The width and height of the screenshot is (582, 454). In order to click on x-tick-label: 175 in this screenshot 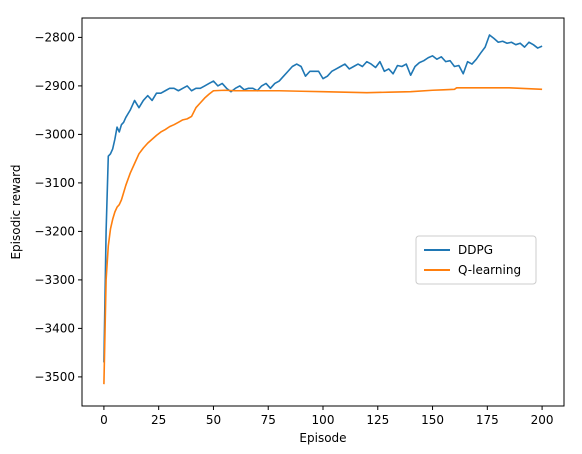, I will do `click(487, 420)`.